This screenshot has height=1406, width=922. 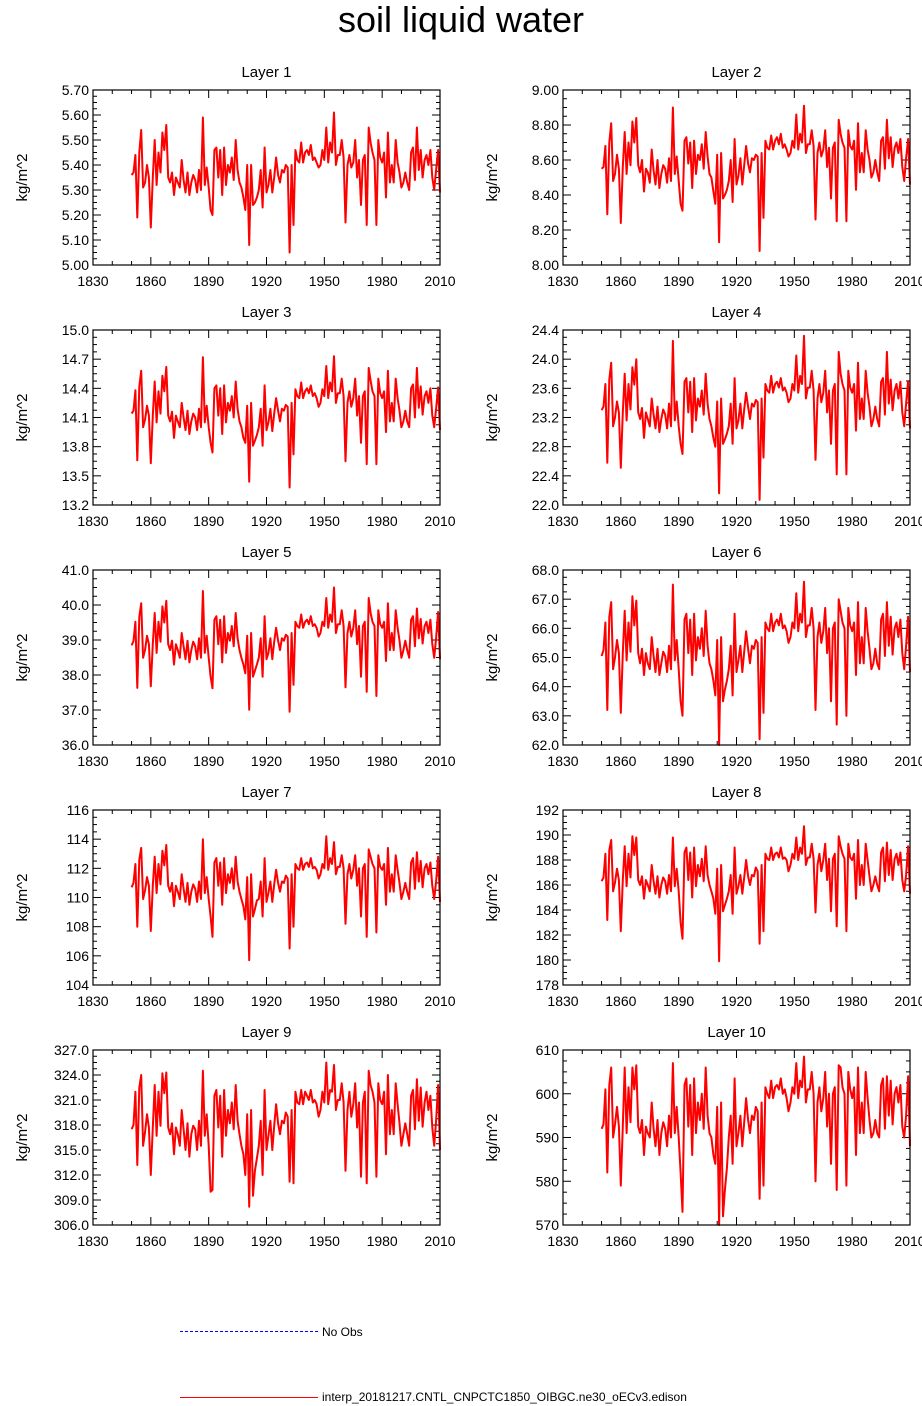 I want to click on layer-4-series-line, so click(x=755, y=417).